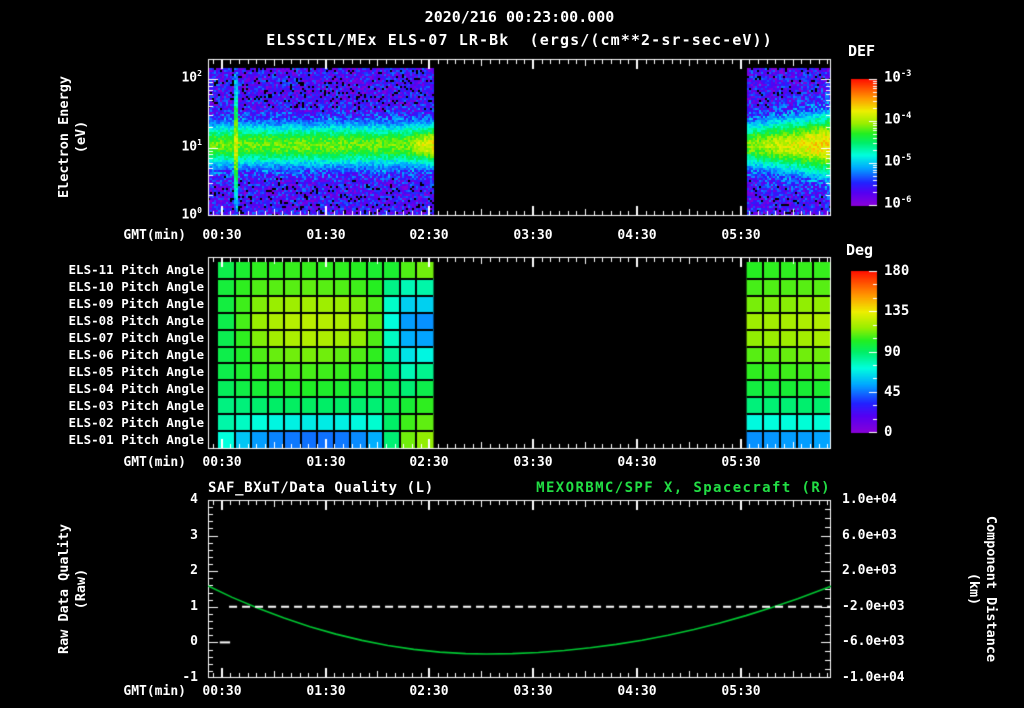 The width and height of the screenshot is (1024, 708). Describe the element at coordinates (81, 137) in the screenshot. I see `energy-axis-title-line2: (eV)` at that location.